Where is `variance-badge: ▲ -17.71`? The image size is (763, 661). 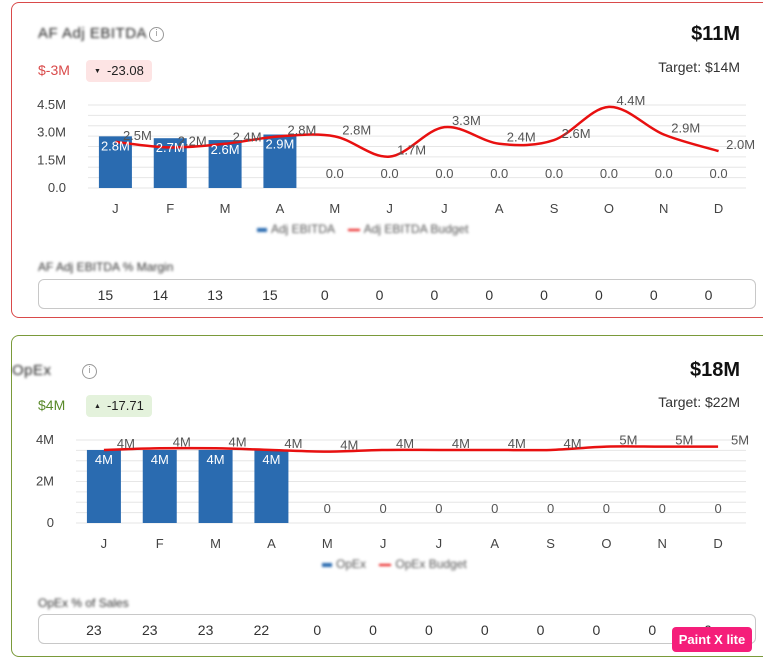
variance-badge: ▲ -17.71 is located at coordinates (119, 406).